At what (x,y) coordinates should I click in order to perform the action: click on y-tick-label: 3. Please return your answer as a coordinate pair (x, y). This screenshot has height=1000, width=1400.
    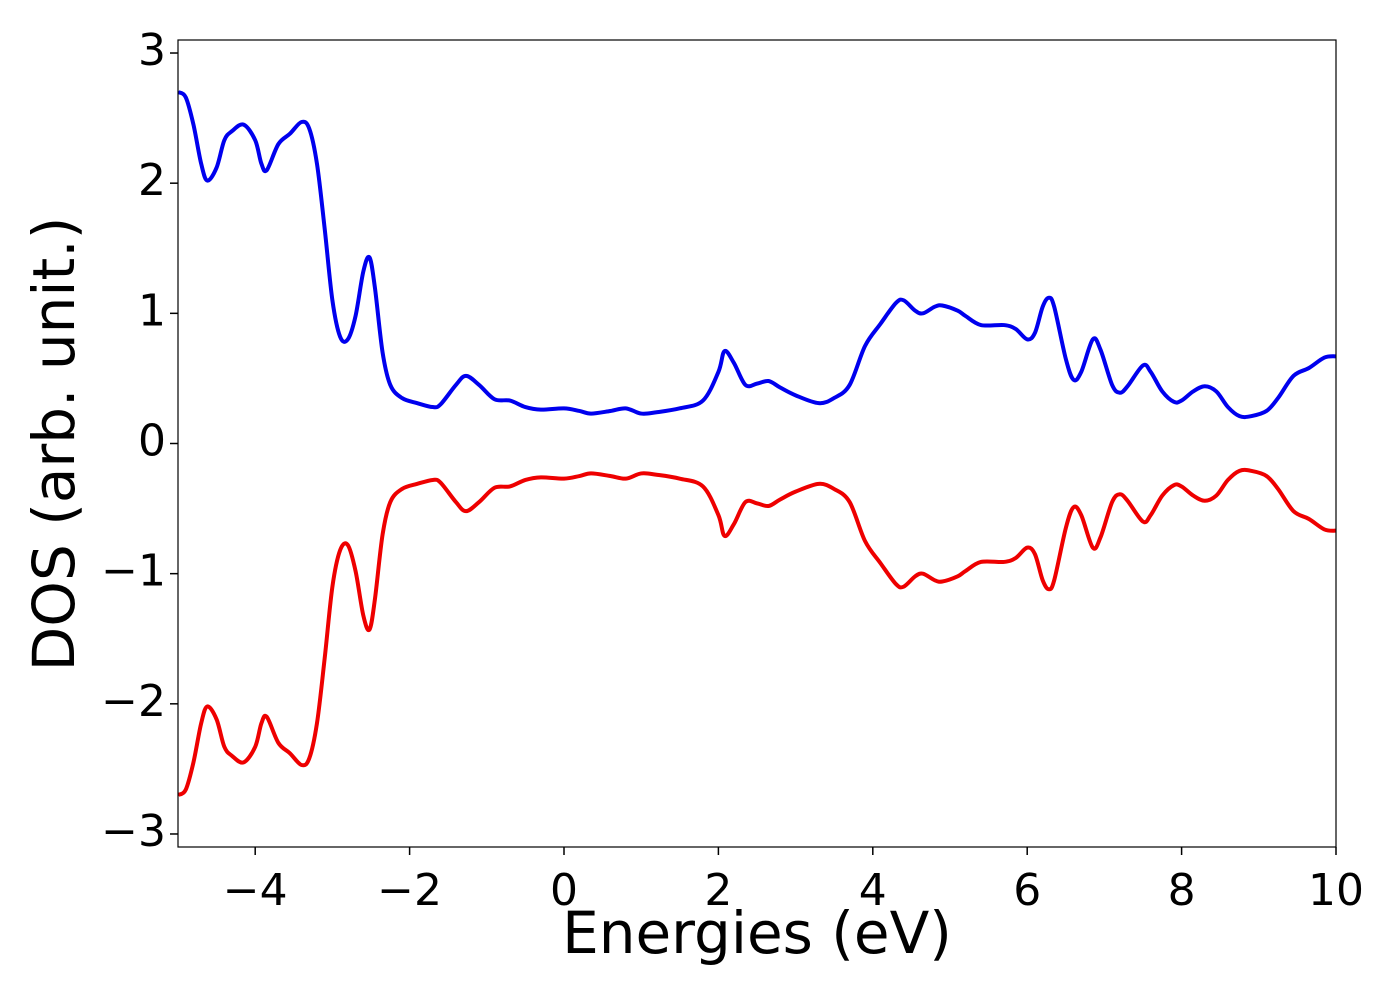
    Looking at the image, I should click on (152, 50).